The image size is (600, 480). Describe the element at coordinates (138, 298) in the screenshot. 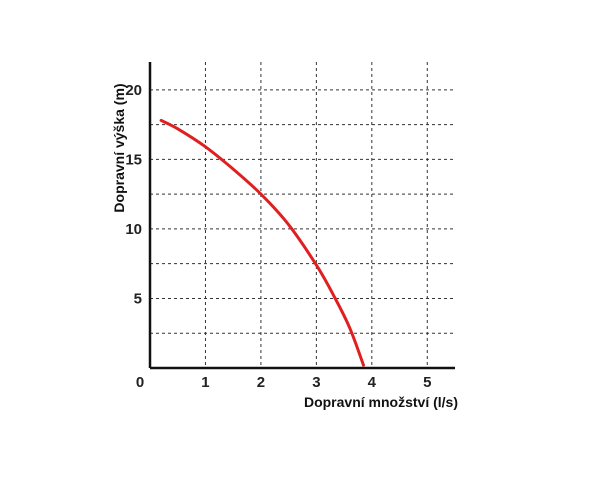

I see `y-tick-label: 5` at that location.